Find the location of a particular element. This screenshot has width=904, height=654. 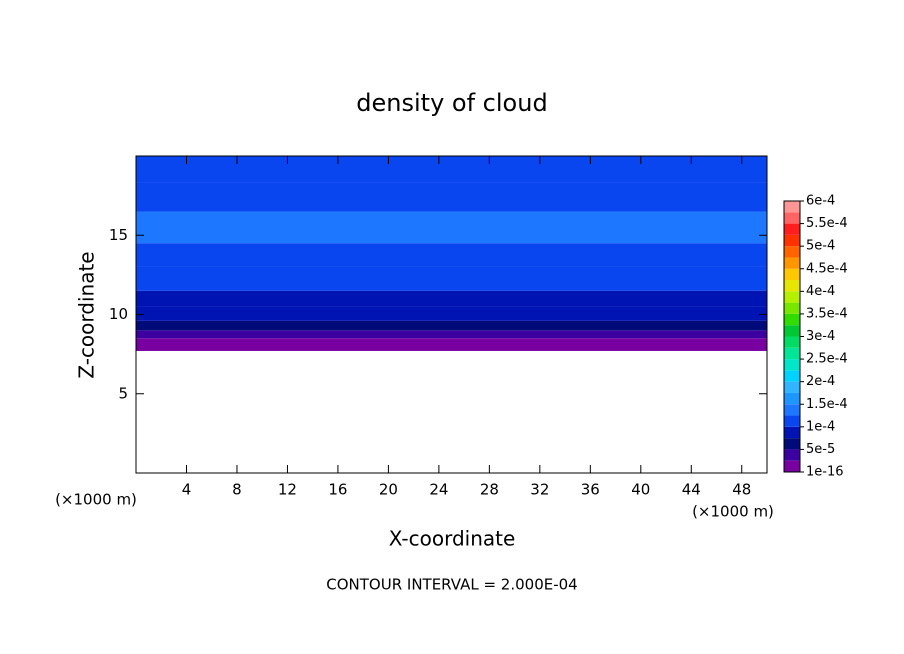

colorbar-label: 1e-4 is located at coordinates (820, 426).